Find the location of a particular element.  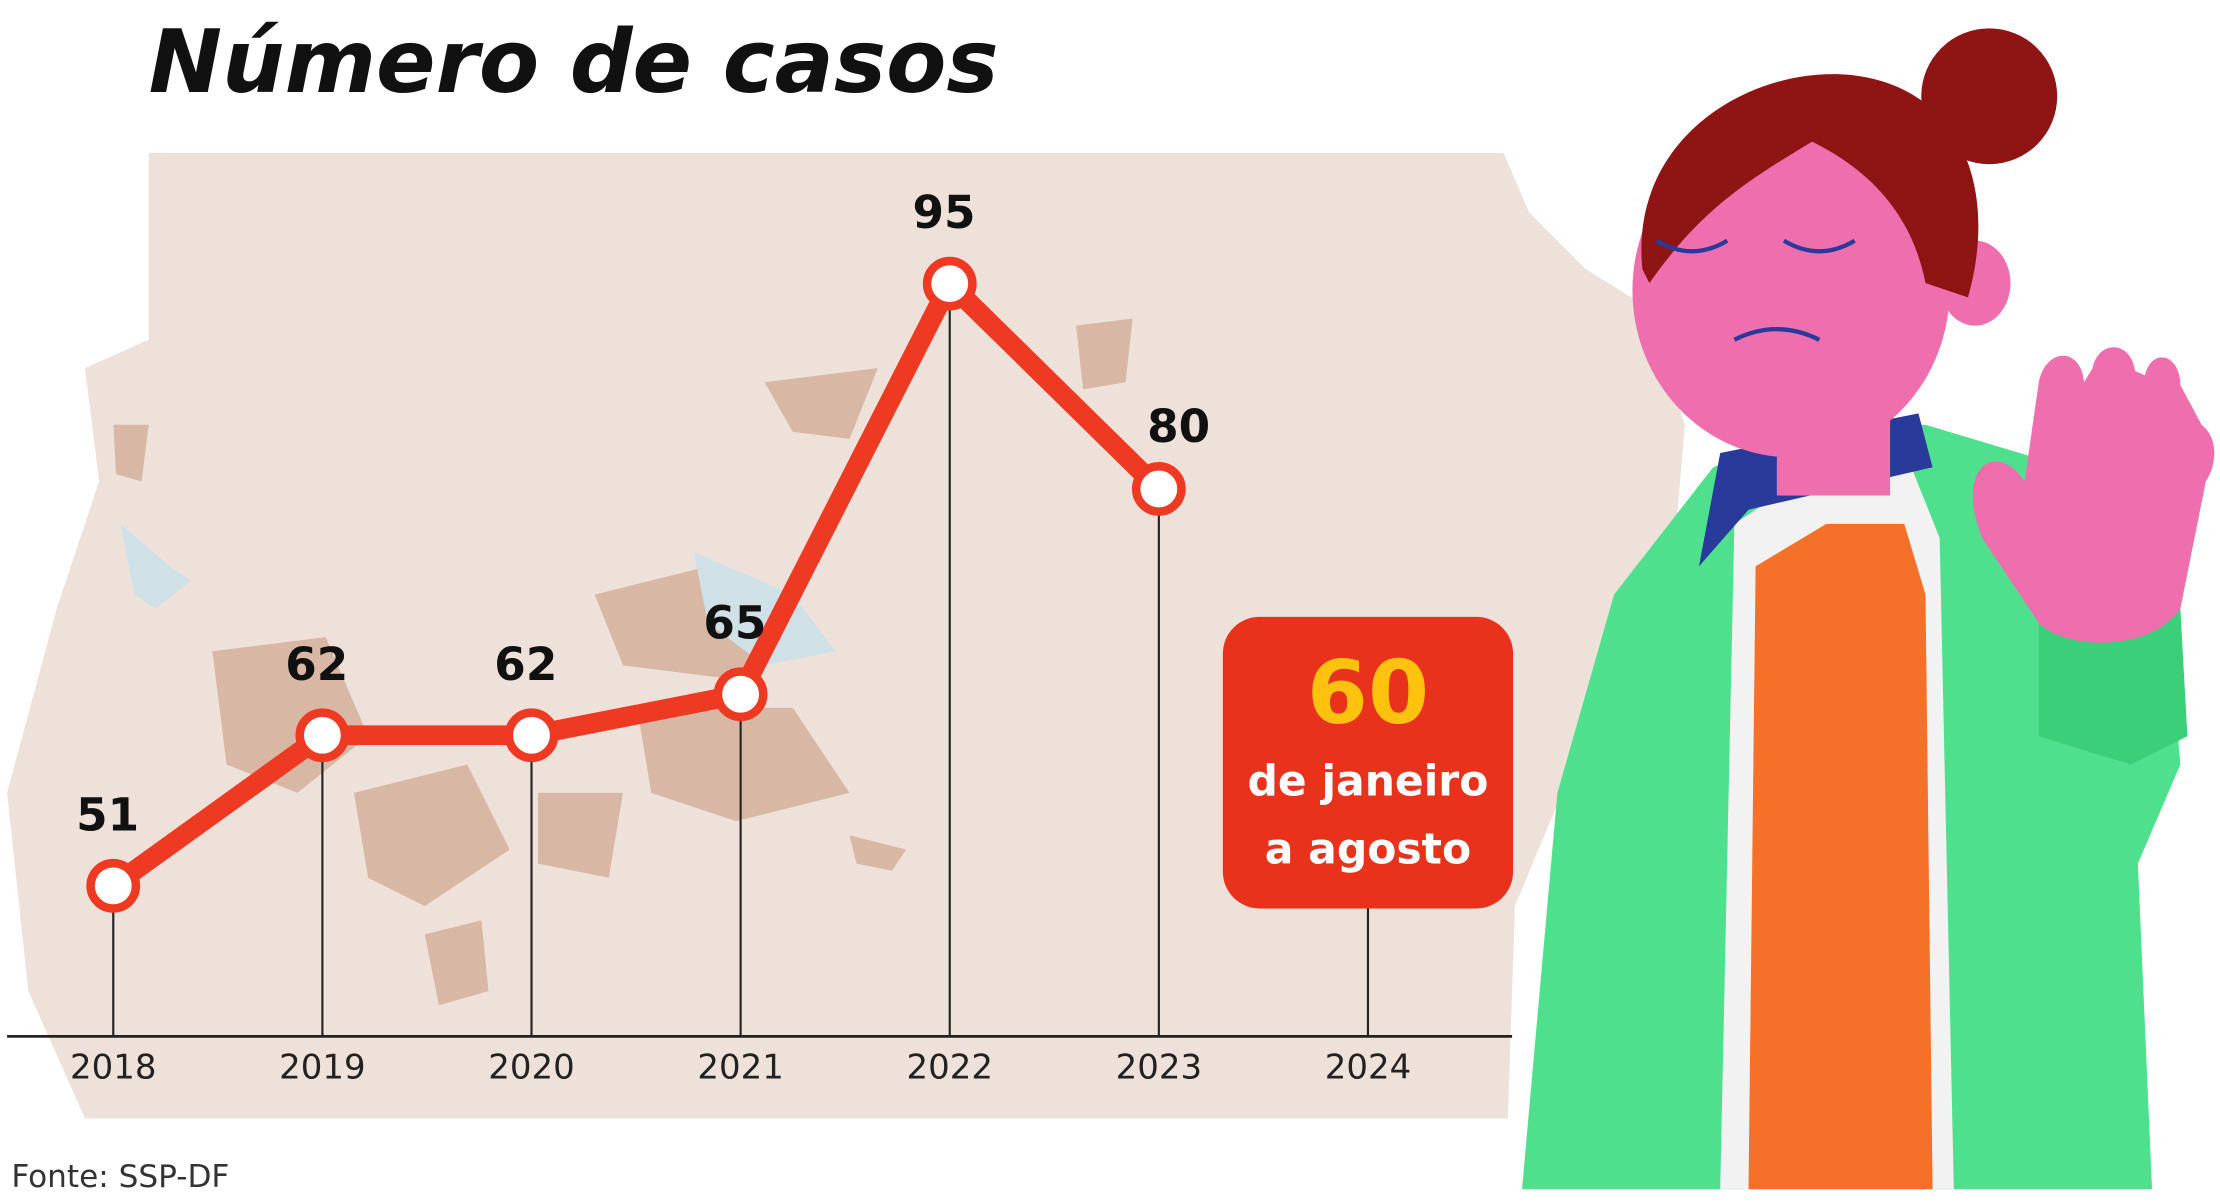

annotation-box is located at coordinates (1368, 762).